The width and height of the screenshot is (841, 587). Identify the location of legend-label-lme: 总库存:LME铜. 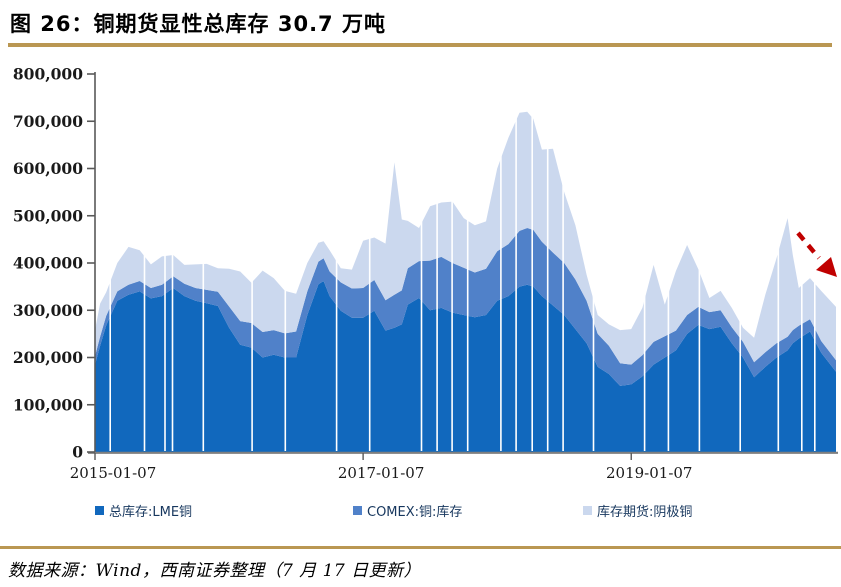
(151, 512).